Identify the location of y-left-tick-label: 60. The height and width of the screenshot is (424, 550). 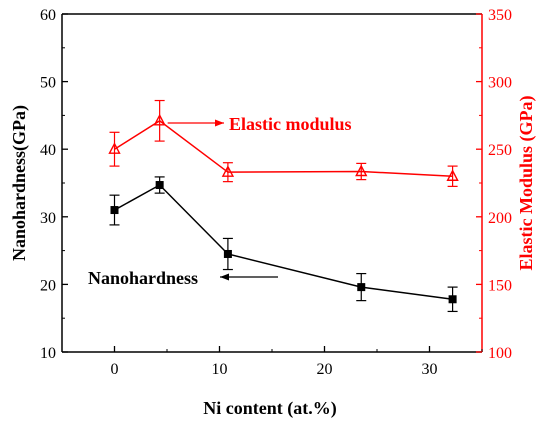
(48, 15).